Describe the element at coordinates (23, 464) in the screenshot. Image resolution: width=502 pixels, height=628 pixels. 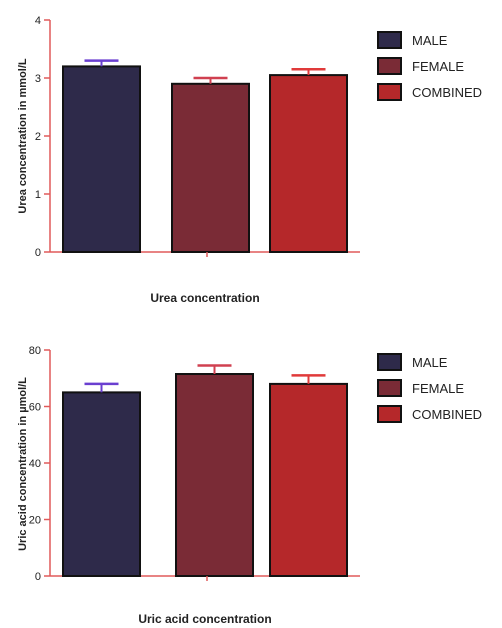
I see `y-axis-label-uric: Uric acid concentration in µmol/L` at that location.